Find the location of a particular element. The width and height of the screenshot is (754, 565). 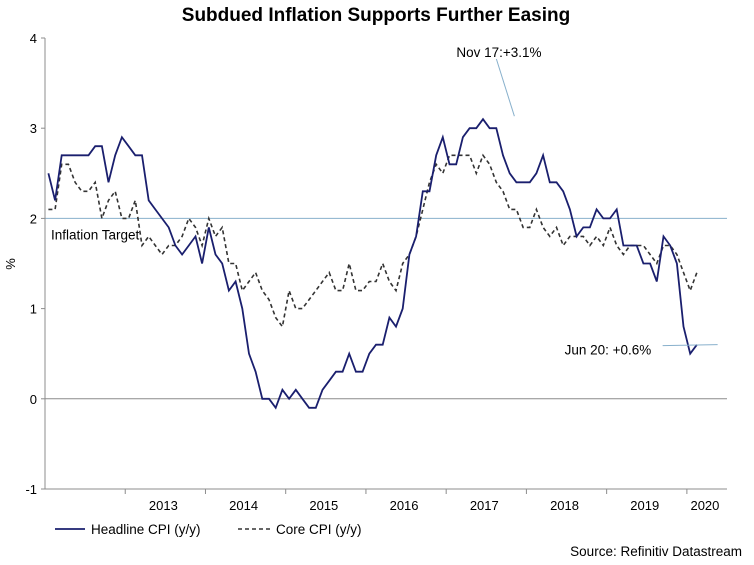

x-axis: 2013 2014 2015 2016 2017 2018 2019 2020 is located at coordinates (421, 501).